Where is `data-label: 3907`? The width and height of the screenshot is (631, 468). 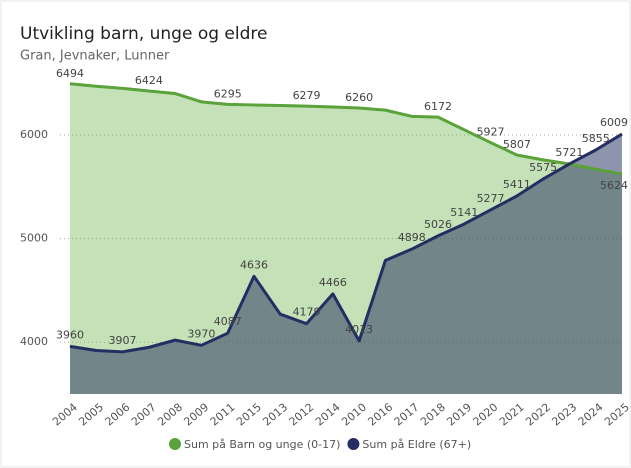
data-label: 3907 is located at coordinates (123, 340).